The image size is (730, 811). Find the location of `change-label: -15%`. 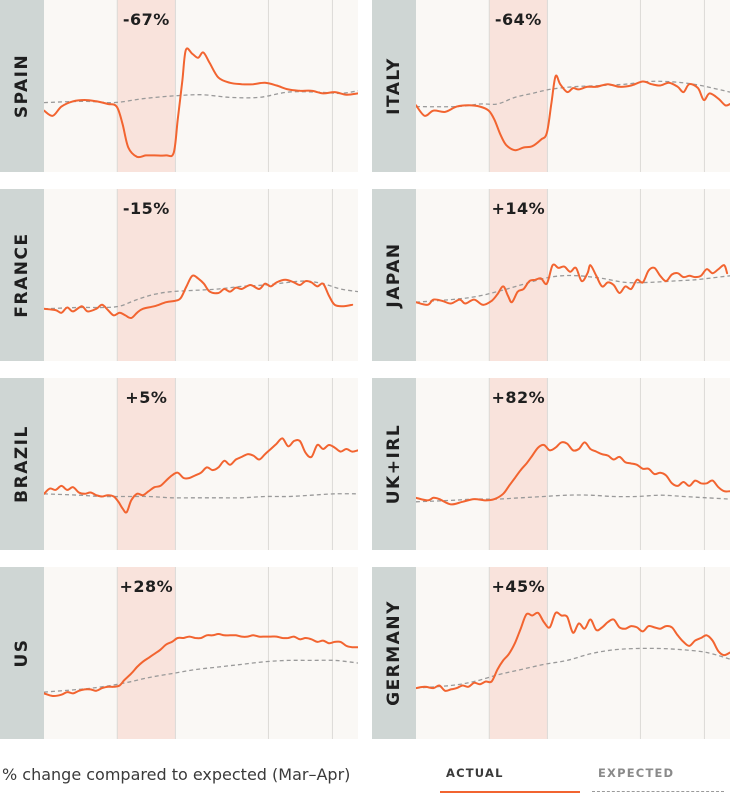

change-label: -15% is located at coordinates (146, 208).